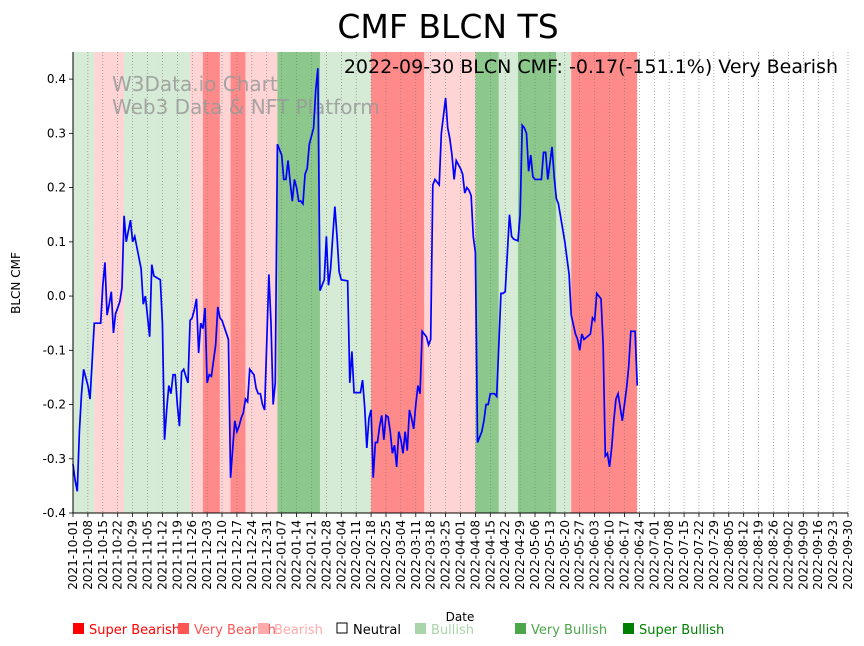 This screenshot has height=646, width=864. What do you see at coordinates (192, 555) in the screenshot?
I see `x-tick-label: 2021-11-26` at bounding box center [192, 555].